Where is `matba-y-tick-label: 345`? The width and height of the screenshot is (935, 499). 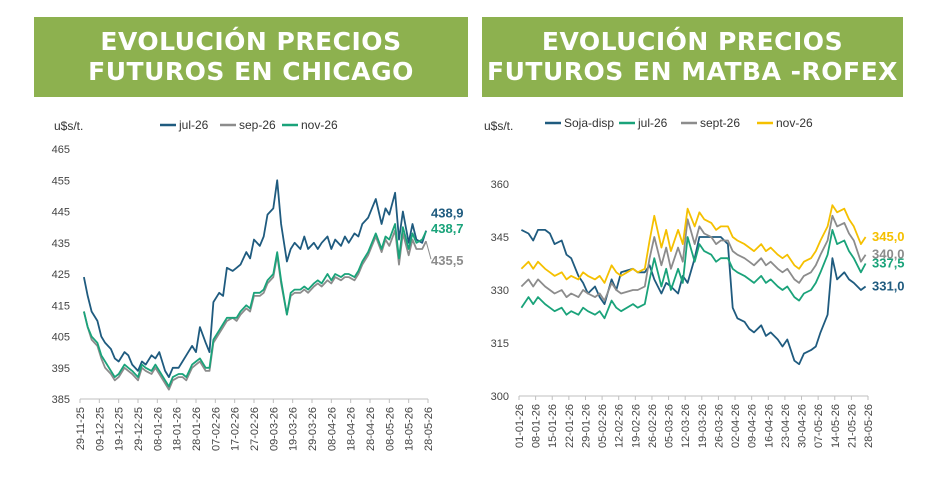
matba-y-tick-label: 345 is located at coordinates (500, 238).